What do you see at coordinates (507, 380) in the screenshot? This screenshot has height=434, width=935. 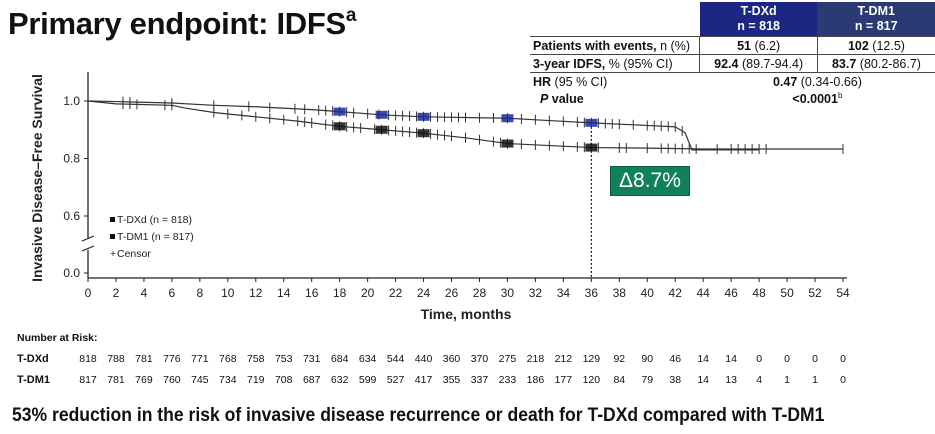 I see `risk-count-t-dm1: 233` at bounding box center [507, 380].